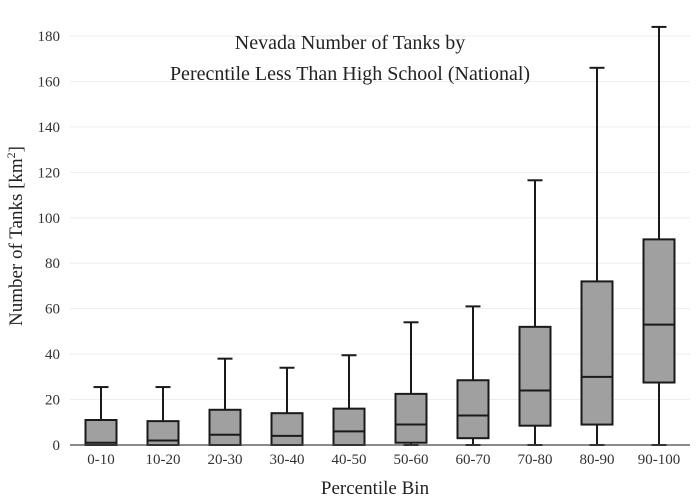 This screenshot has height=500, width=700. What do you see at coordinates (49, 241) in the screenshot?
I see `y-tick-labels: 0 20 40 60 80 100 120 140 160 180` at bounding box center [49, 241].